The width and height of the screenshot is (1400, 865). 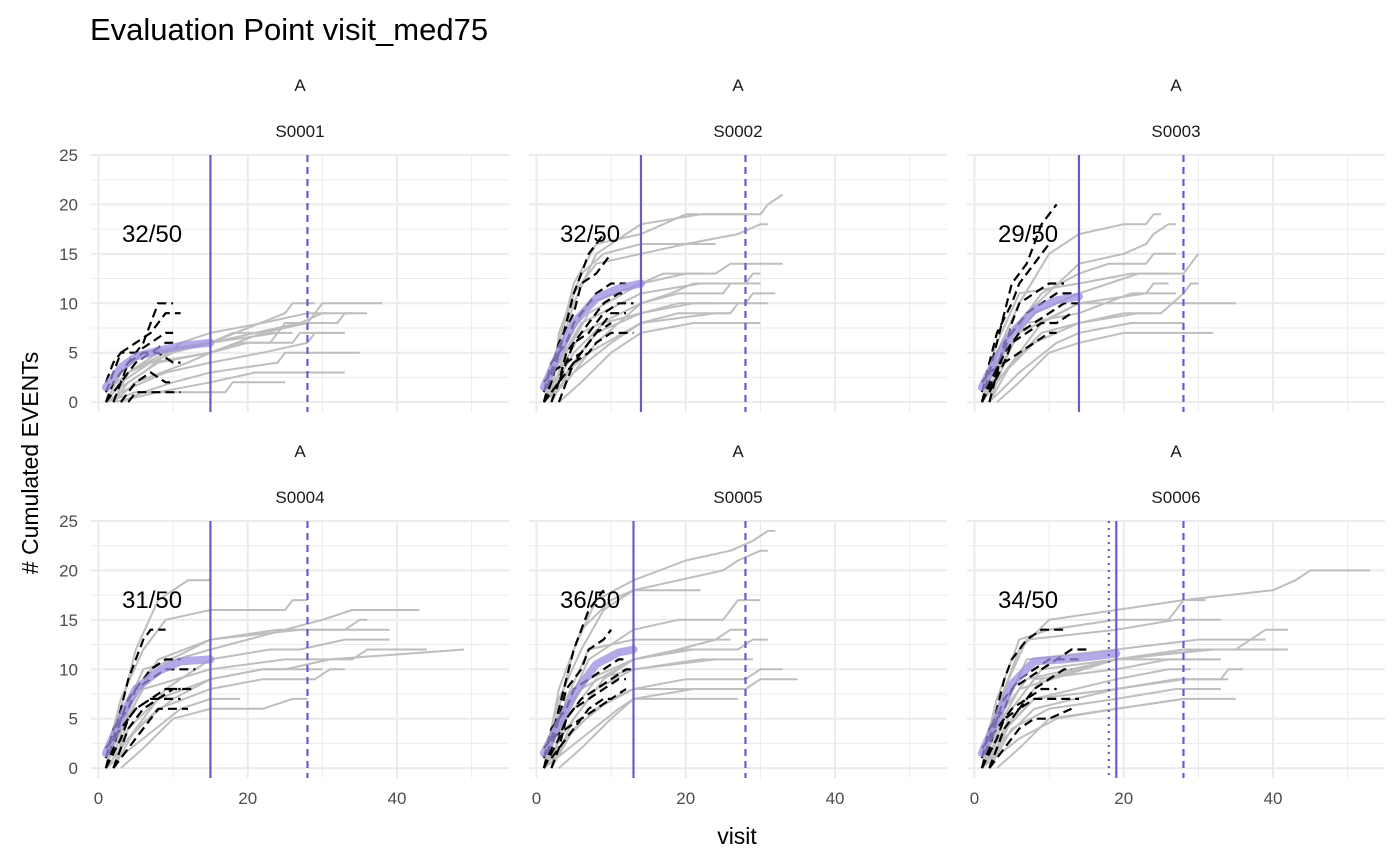 I want to click on facet-panel-s0006: A S0006 0 20 40 34/50, so click(x=1176, y=625).